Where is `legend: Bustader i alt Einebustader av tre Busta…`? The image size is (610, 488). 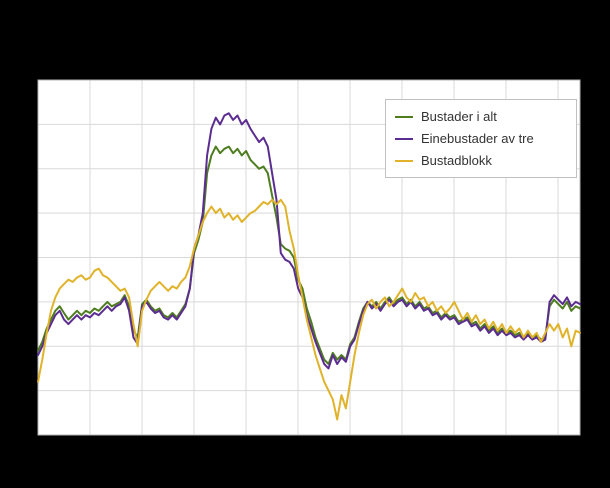
legend: Bustader i alt Einebustader av tre Busta… is located at coordinates (481, 138).